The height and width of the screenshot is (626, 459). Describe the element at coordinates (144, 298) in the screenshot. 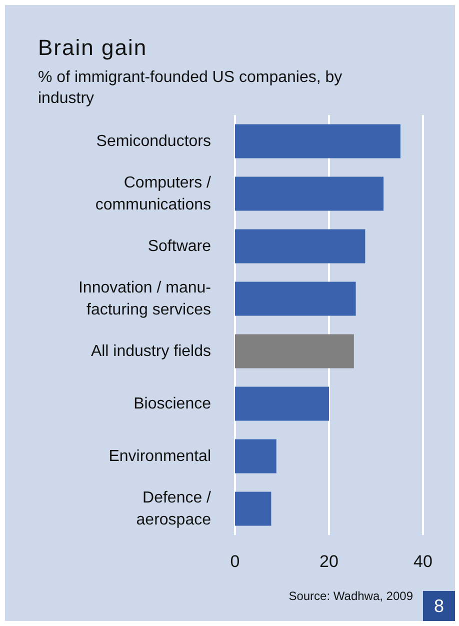

I see `y-tick-label: Innovation / manu- facturing services` at that location.